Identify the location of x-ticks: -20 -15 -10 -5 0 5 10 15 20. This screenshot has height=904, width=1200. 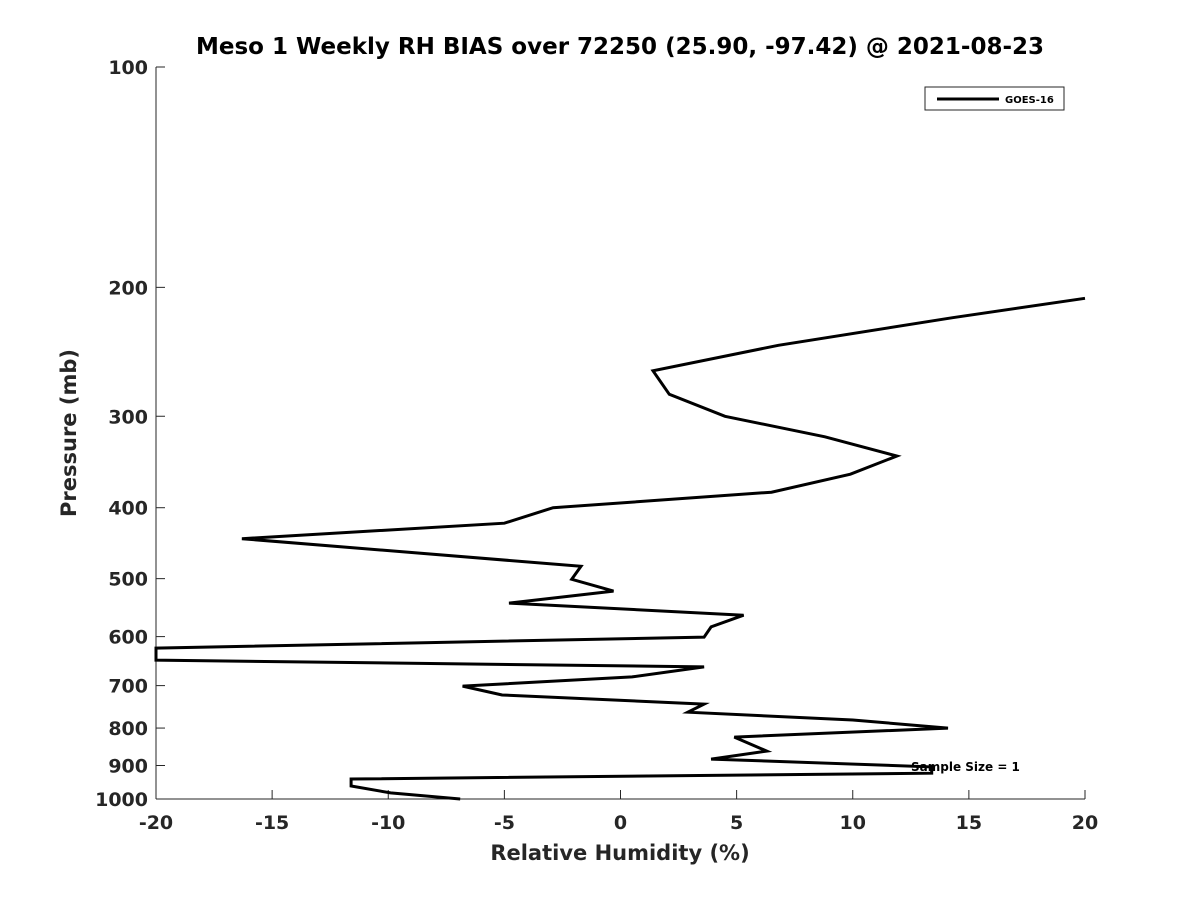
(618, 812).